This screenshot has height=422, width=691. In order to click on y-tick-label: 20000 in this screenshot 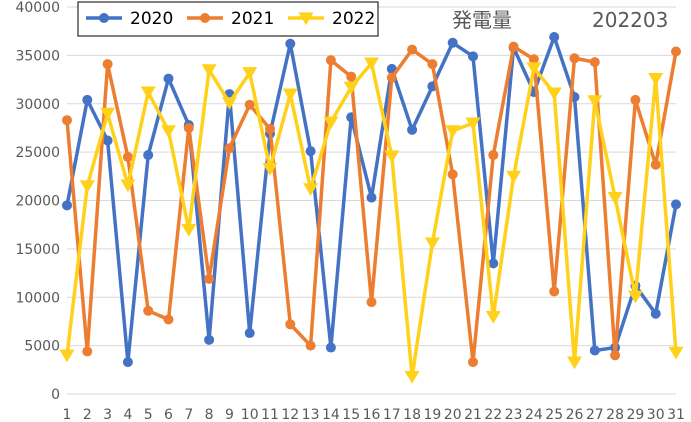, I will do `click(37, 202)`.